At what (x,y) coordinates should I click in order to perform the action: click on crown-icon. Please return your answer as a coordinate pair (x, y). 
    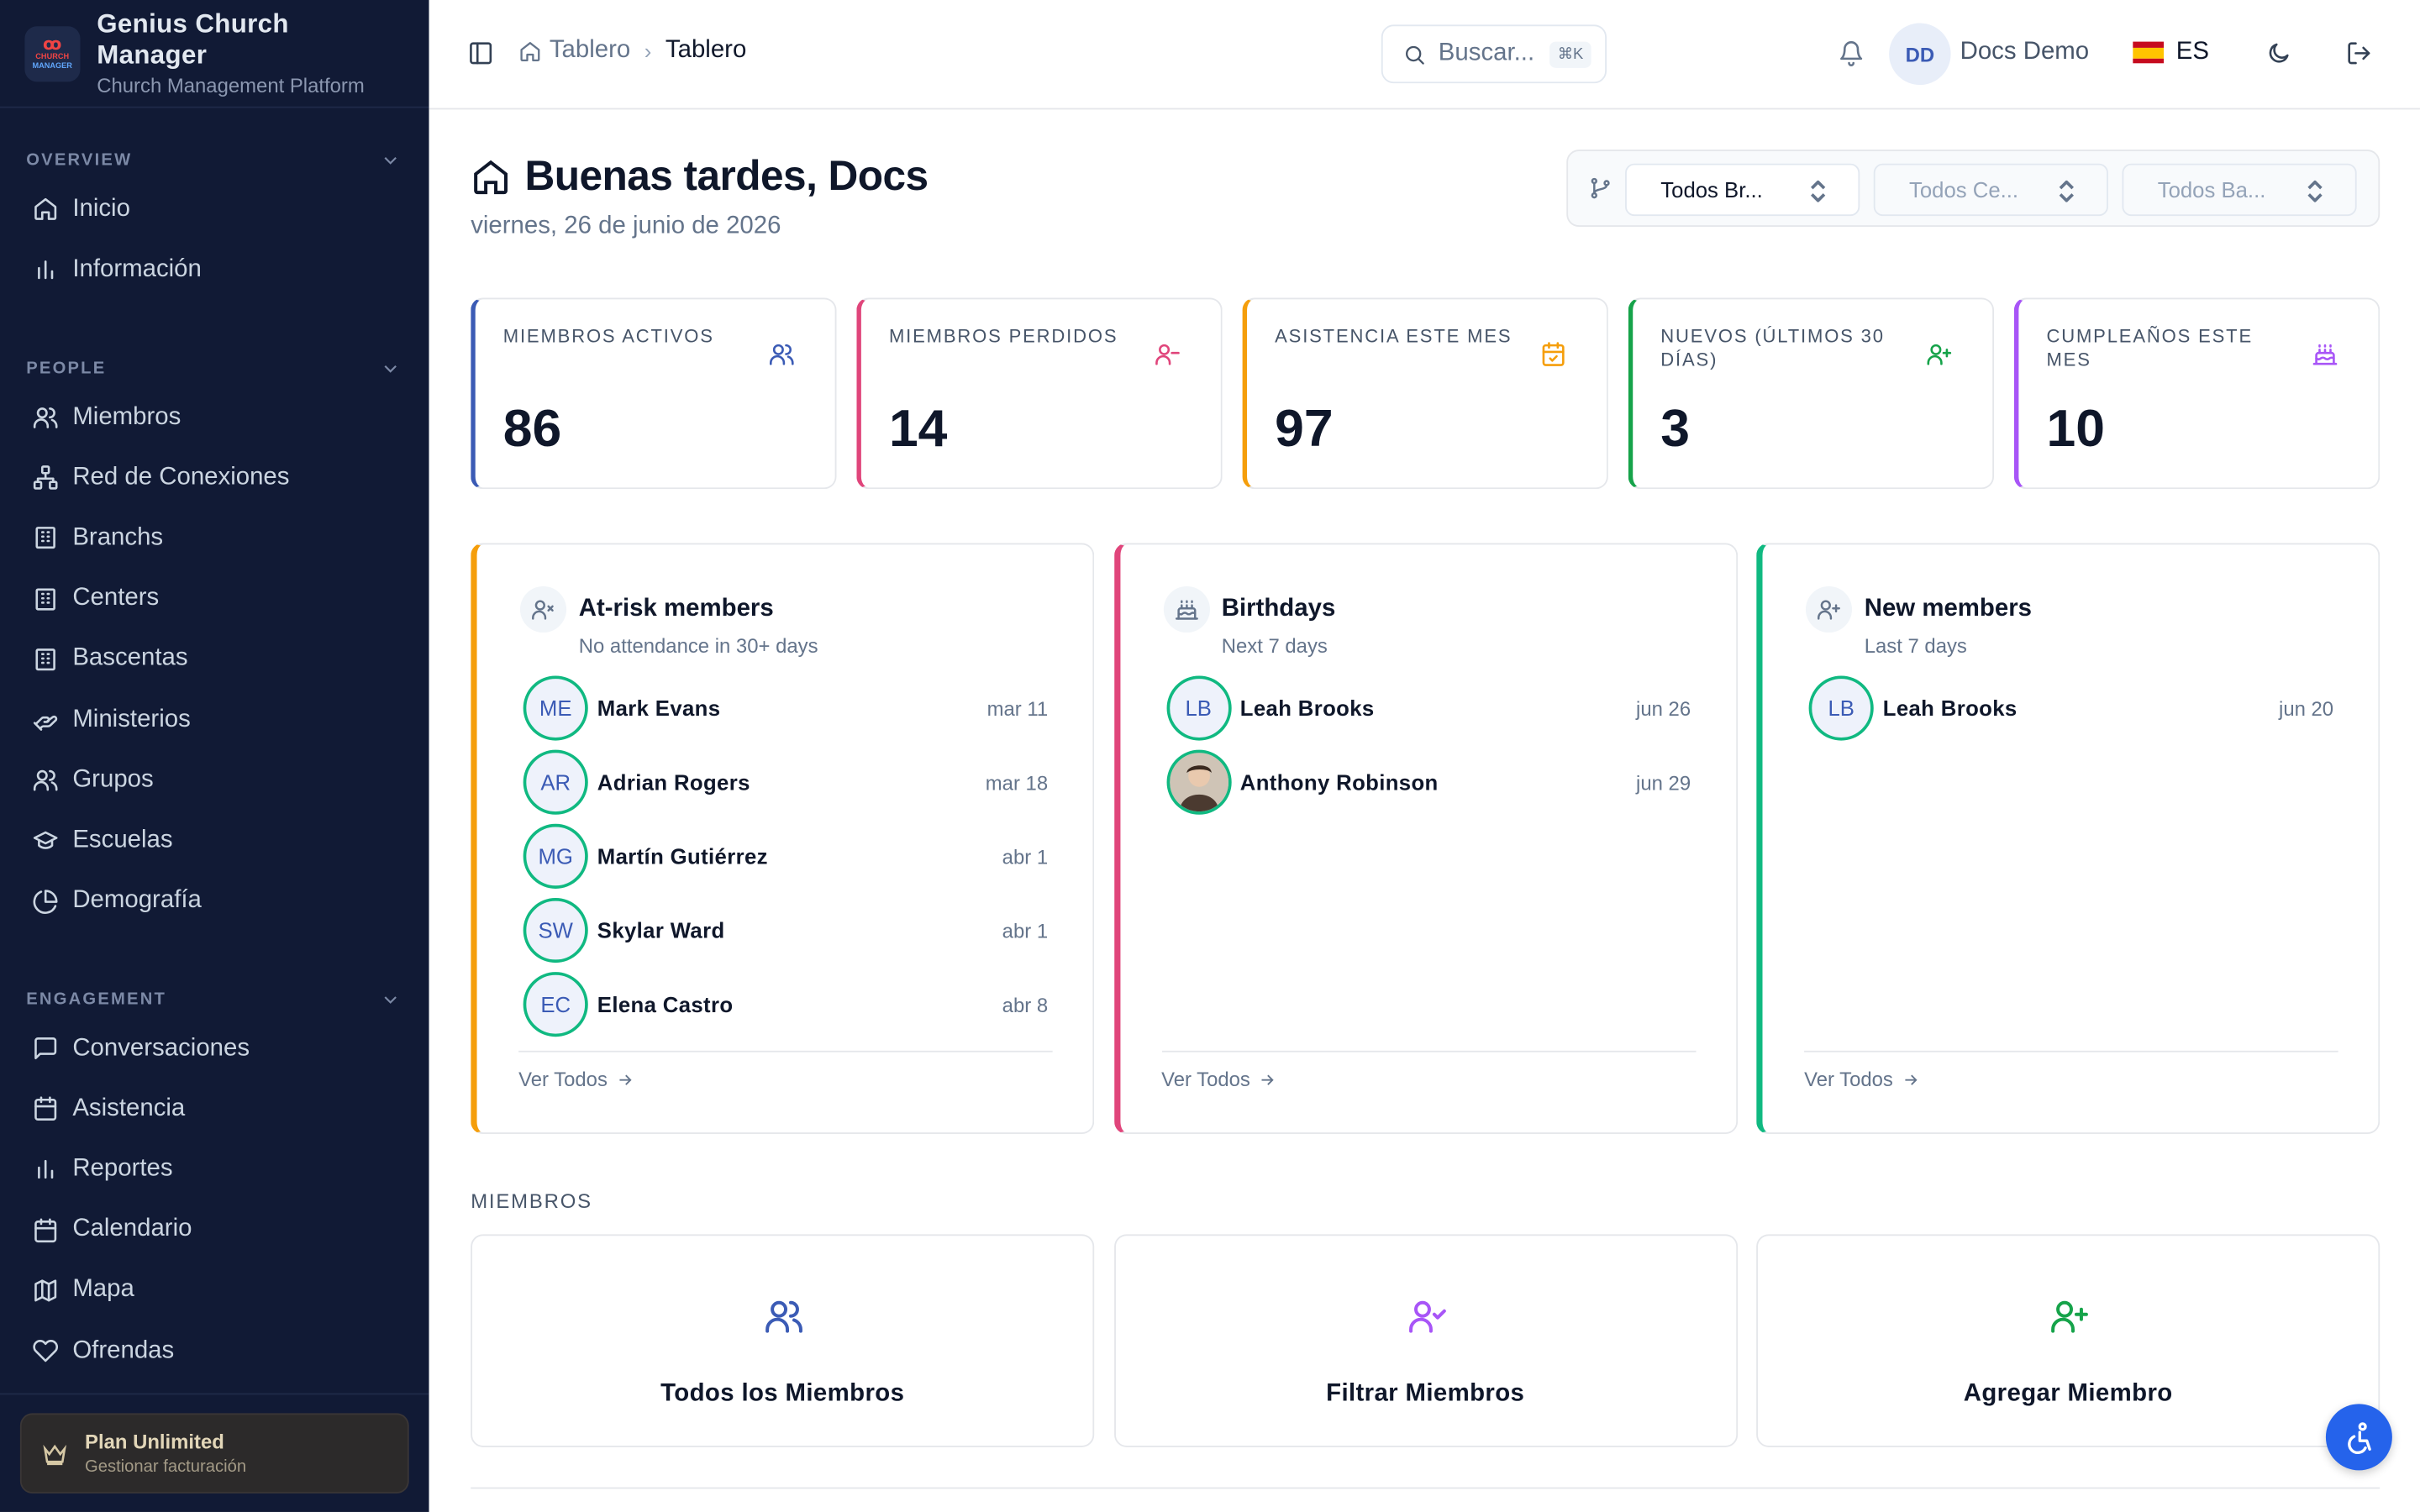
    Looking at the image, I should click on (55, 1454).